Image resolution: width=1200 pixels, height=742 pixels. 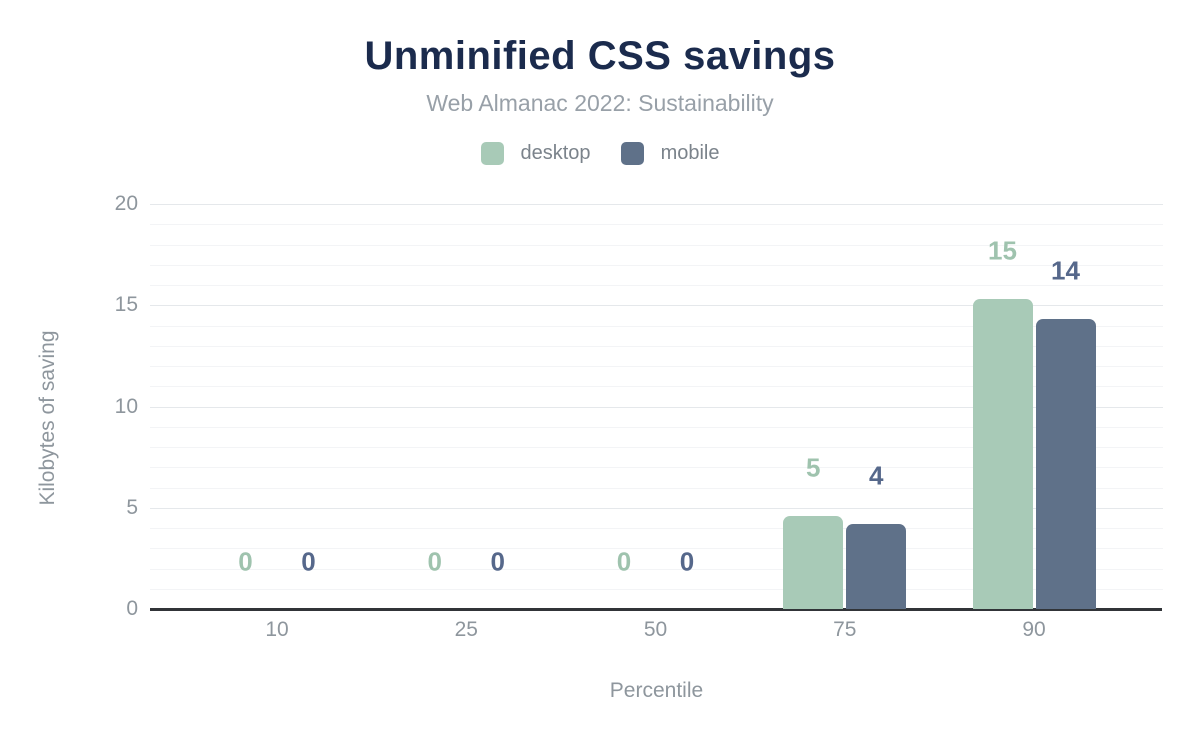 What do you see at coordinates (497, 561) in the screenshot?
I see `bar-value-label-mobile-p25: 0` at bounding box center [497, 561].